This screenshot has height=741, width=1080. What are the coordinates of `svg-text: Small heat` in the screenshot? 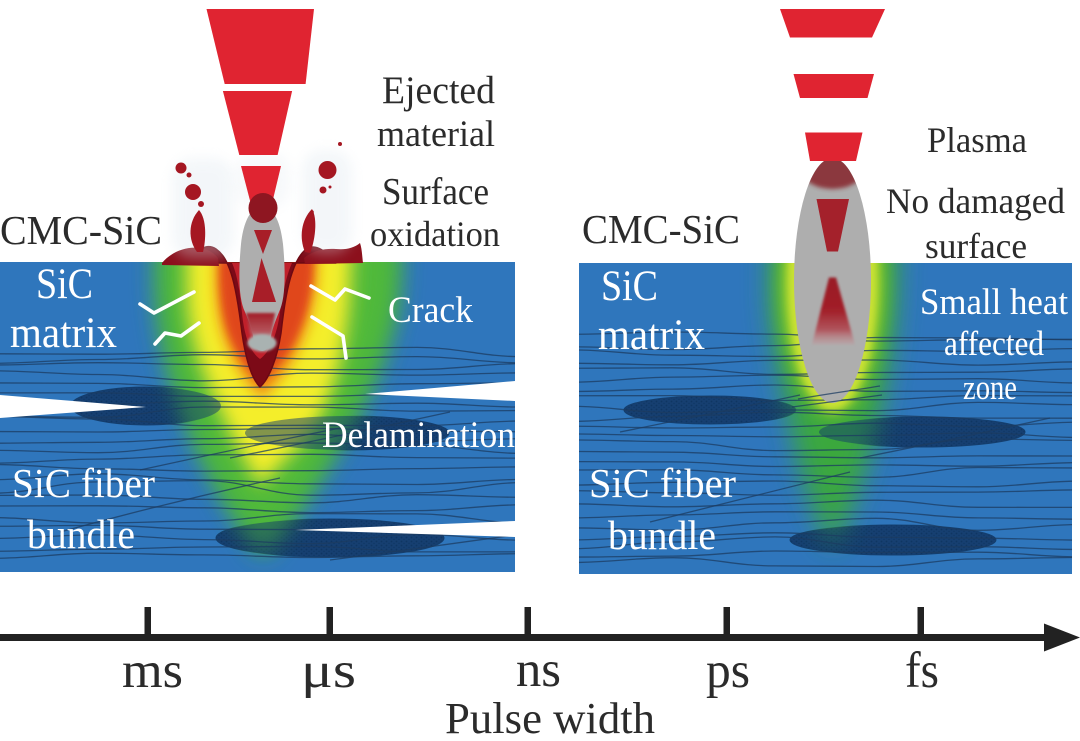 It's located at (994, 302).